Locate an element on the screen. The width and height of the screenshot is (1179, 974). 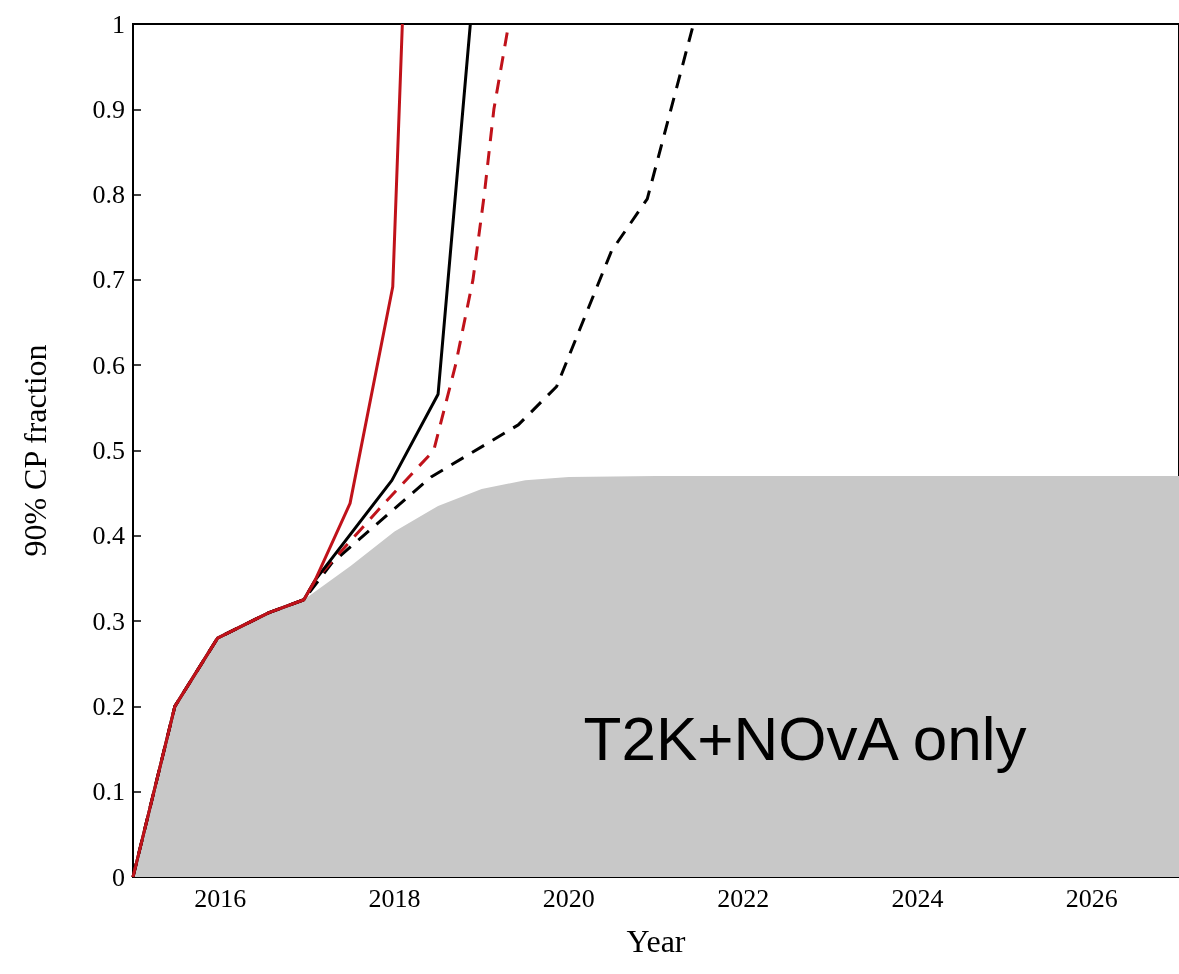
x-tick-label: 2024 is located at coordinates (917, 898).